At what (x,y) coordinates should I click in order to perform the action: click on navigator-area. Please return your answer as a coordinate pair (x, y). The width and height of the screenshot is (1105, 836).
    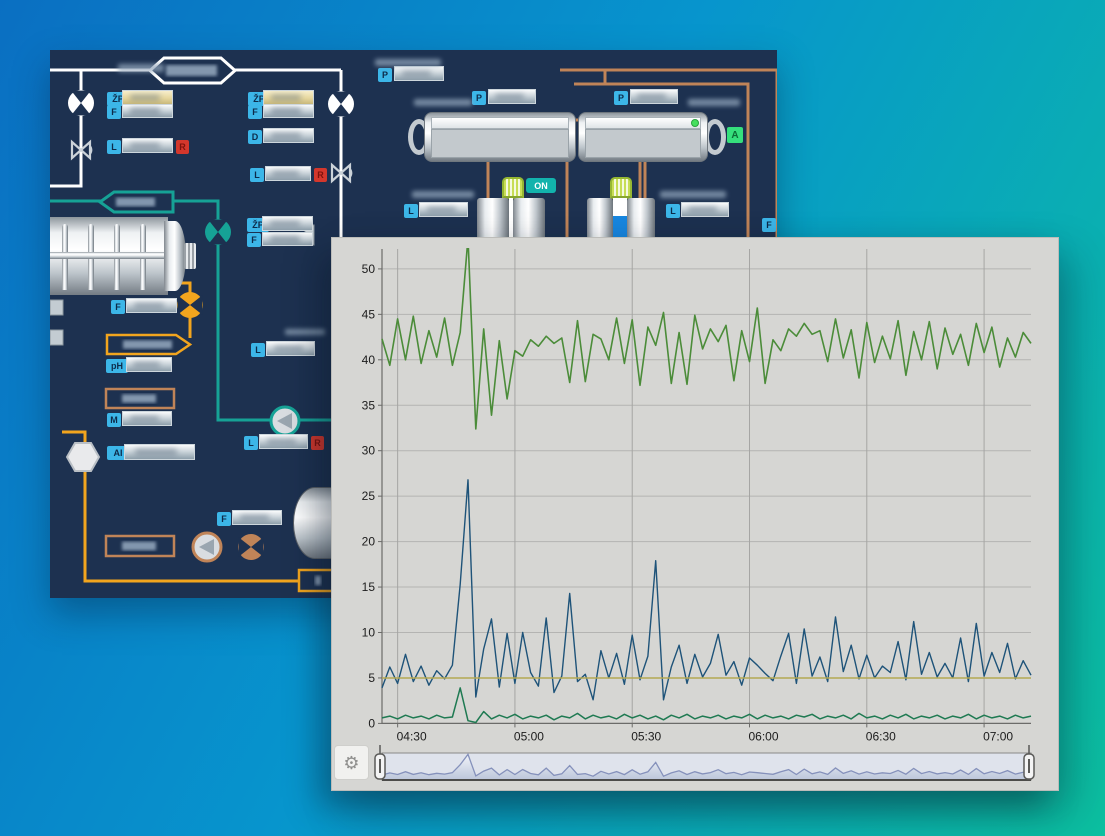
    Looking at the image, I should click on (706, 767).